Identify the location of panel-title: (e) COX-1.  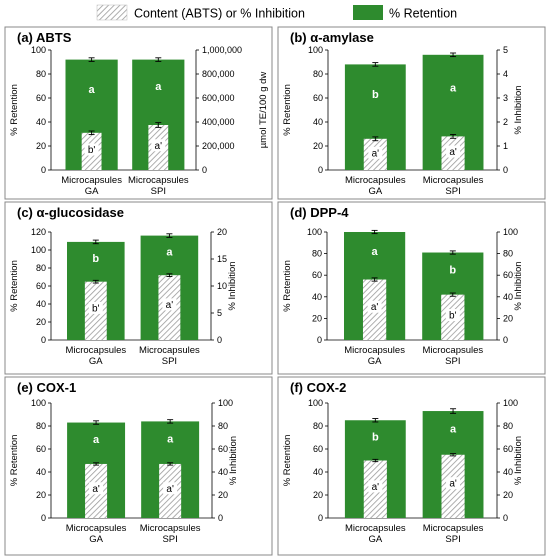
(46, 387).